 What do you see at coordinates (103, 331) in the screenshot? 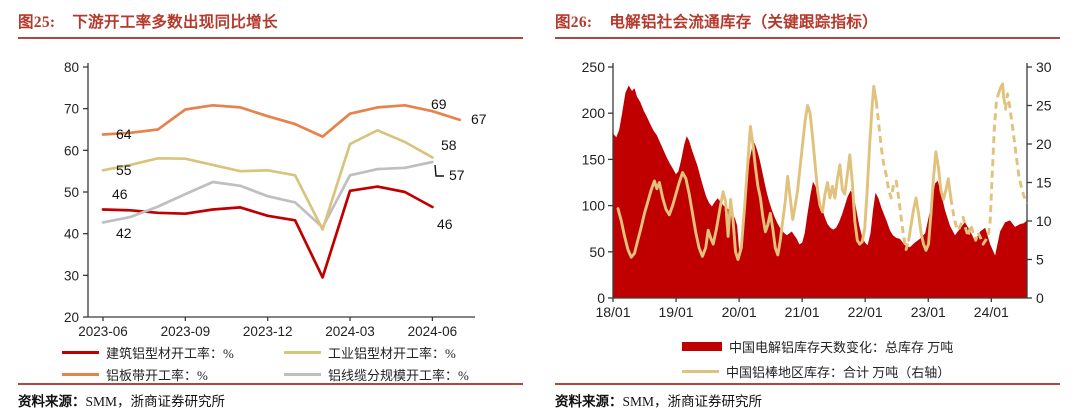
I see `svg-text: 2023-06` at bounding box center [103, 331].